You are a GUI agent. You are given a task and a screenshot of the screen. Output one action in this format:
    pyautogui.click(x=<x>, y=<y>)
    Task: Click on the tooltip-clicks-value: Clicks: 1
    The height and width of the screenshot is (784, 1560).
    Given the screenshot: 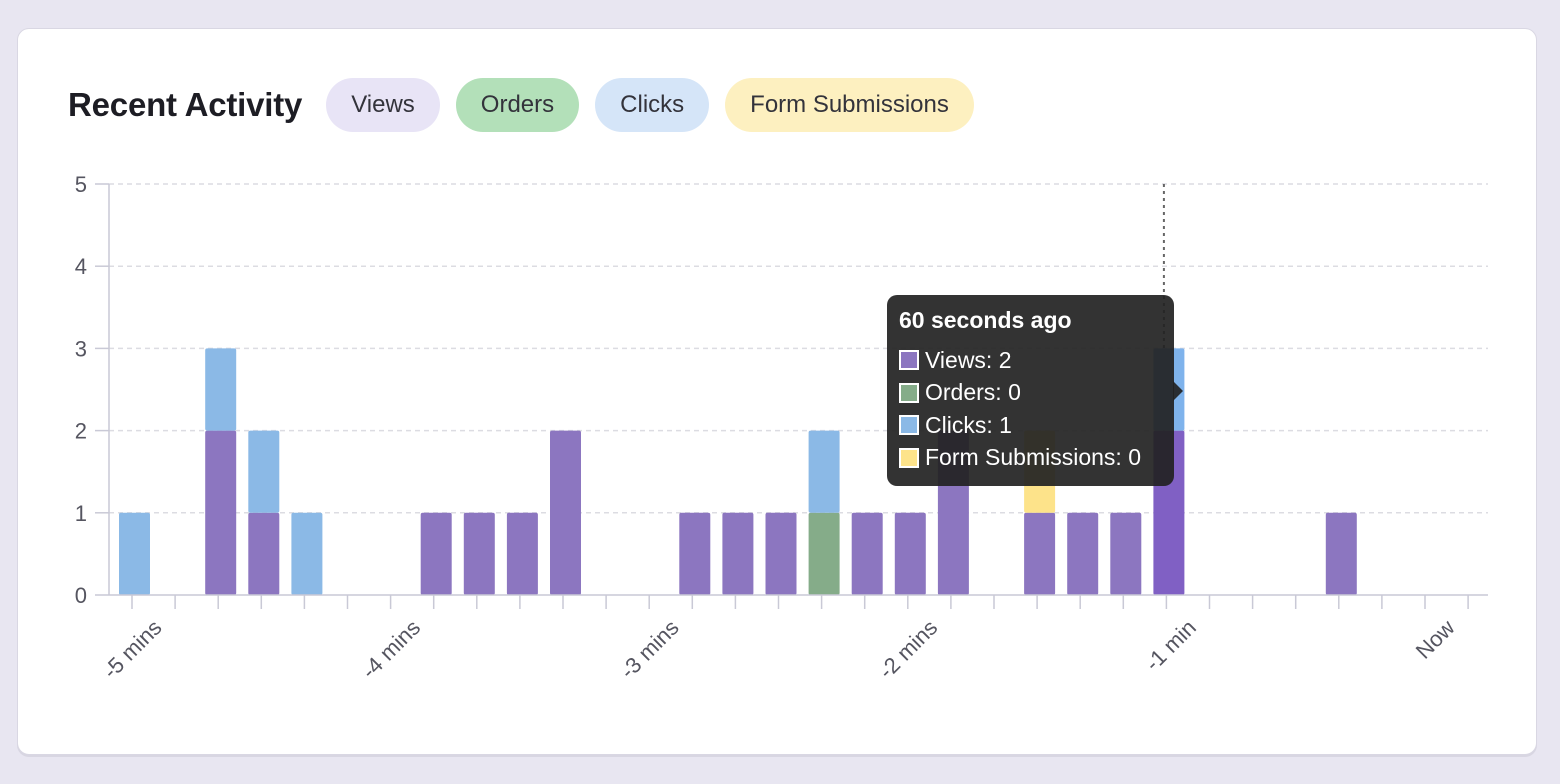 What is the action you would take?
    pyautogui.click(x=968, y=424)
    